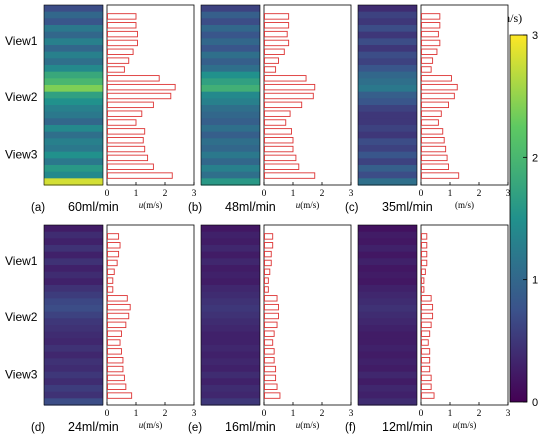  Describe the element at coordinates (350, 428) in the screenshot. I see `panel-label: (f)` at that location.